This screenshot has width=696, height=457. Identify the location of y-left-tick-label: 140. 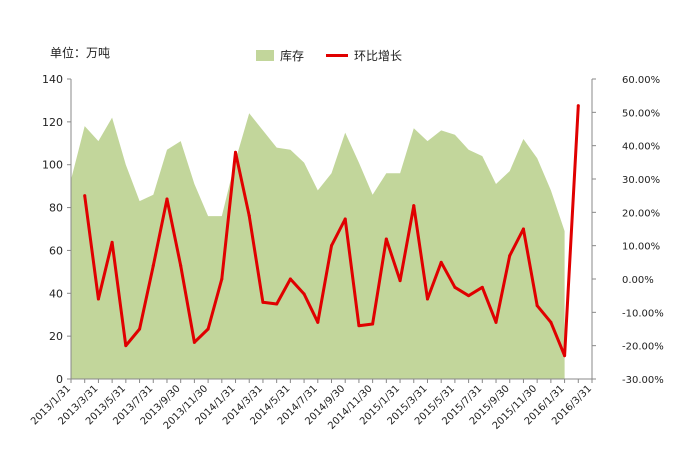
(52, 79).